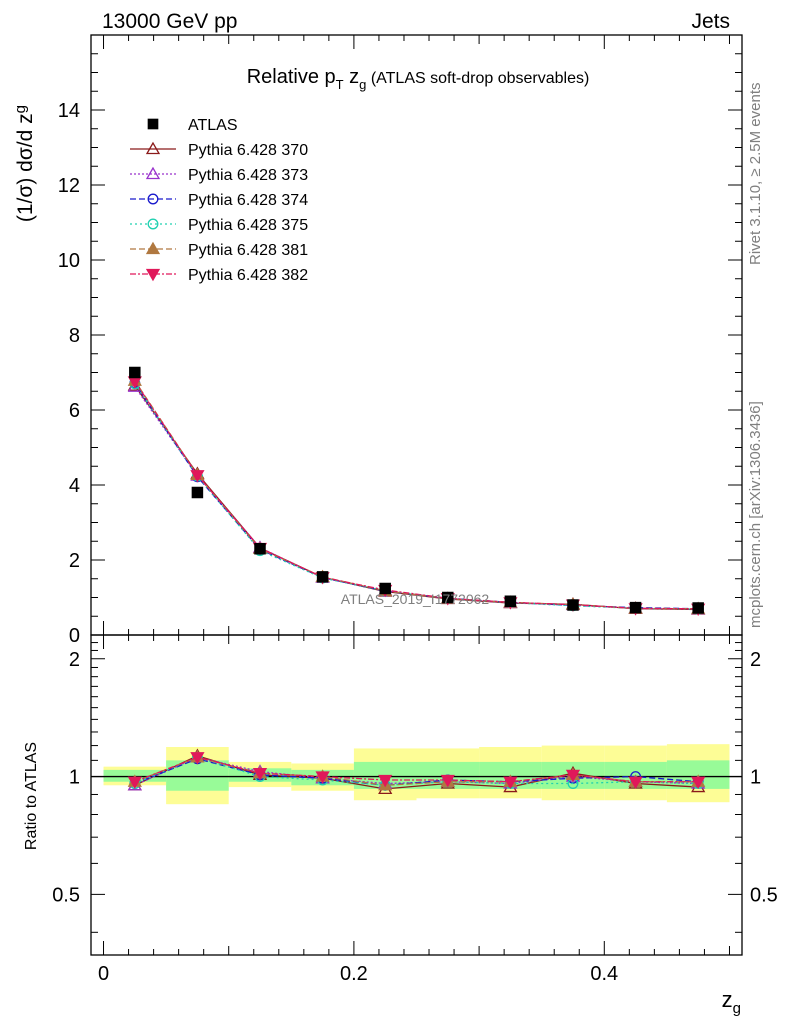 The width and height of the screenshot is (786, 1024). I want to click on y-tick-label: 8, so click(74, 336).